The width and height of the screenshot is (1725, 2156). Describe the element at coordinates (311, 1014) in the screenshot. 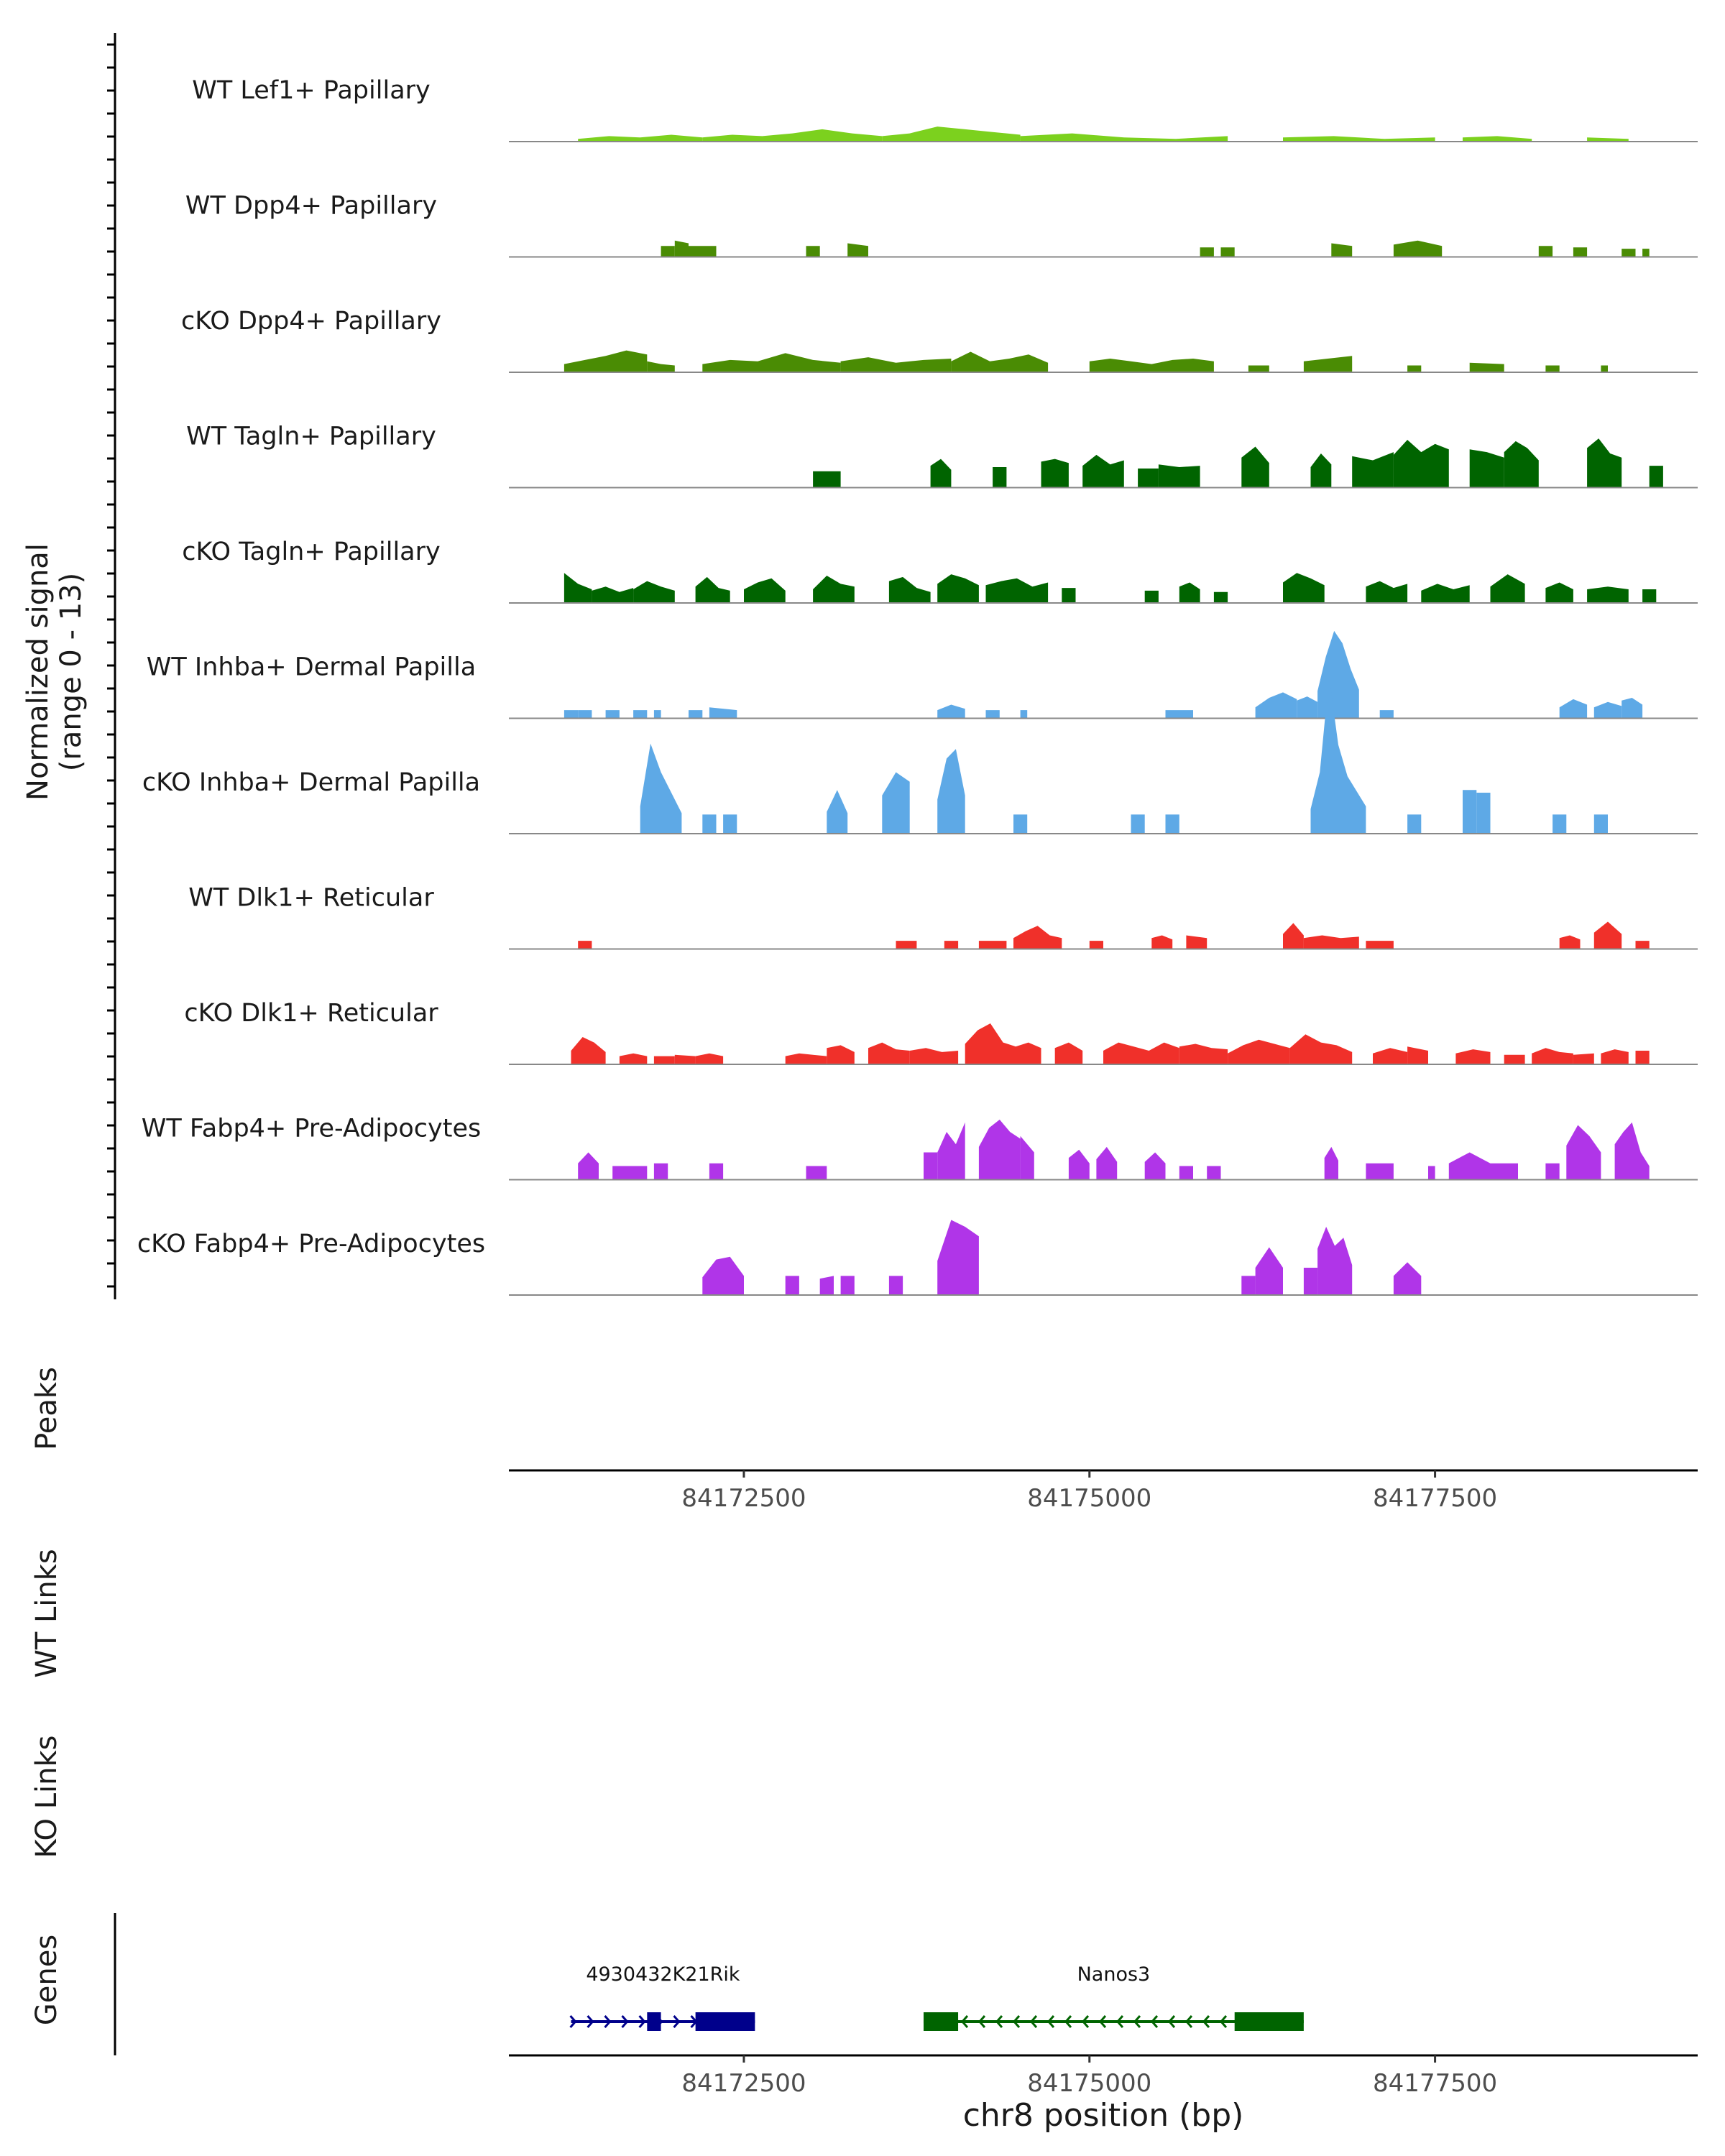

I see `track-label: cKO Dlk1+ Reticular` at that location.